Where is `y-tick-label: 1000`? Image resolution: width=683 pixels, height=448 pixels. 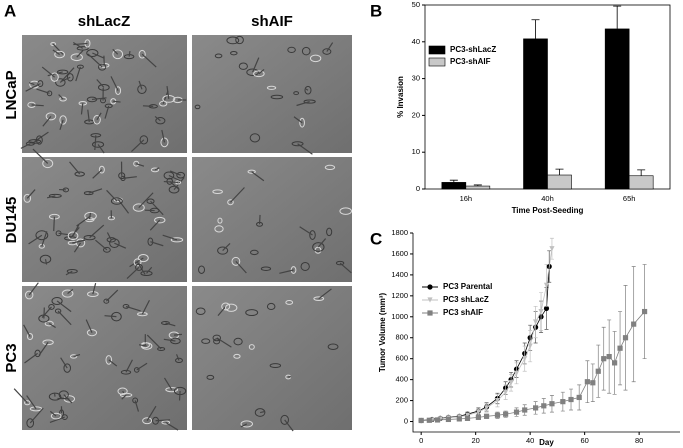
y-tick-label: 1000 is located at coordinates (399, 316).